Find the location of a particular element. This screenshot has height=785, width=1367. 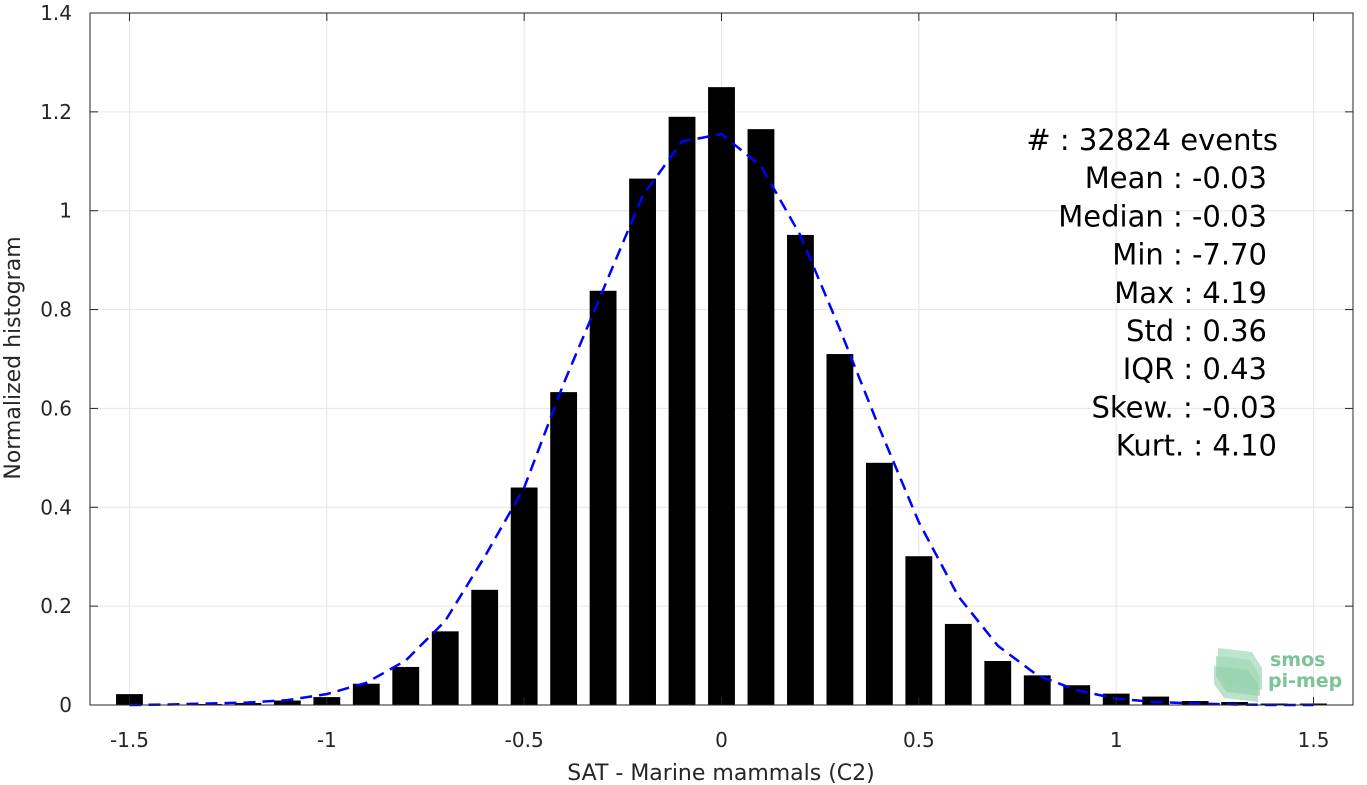

stats-line: IQR : 0.43 is located at coordinates (1195, 369).